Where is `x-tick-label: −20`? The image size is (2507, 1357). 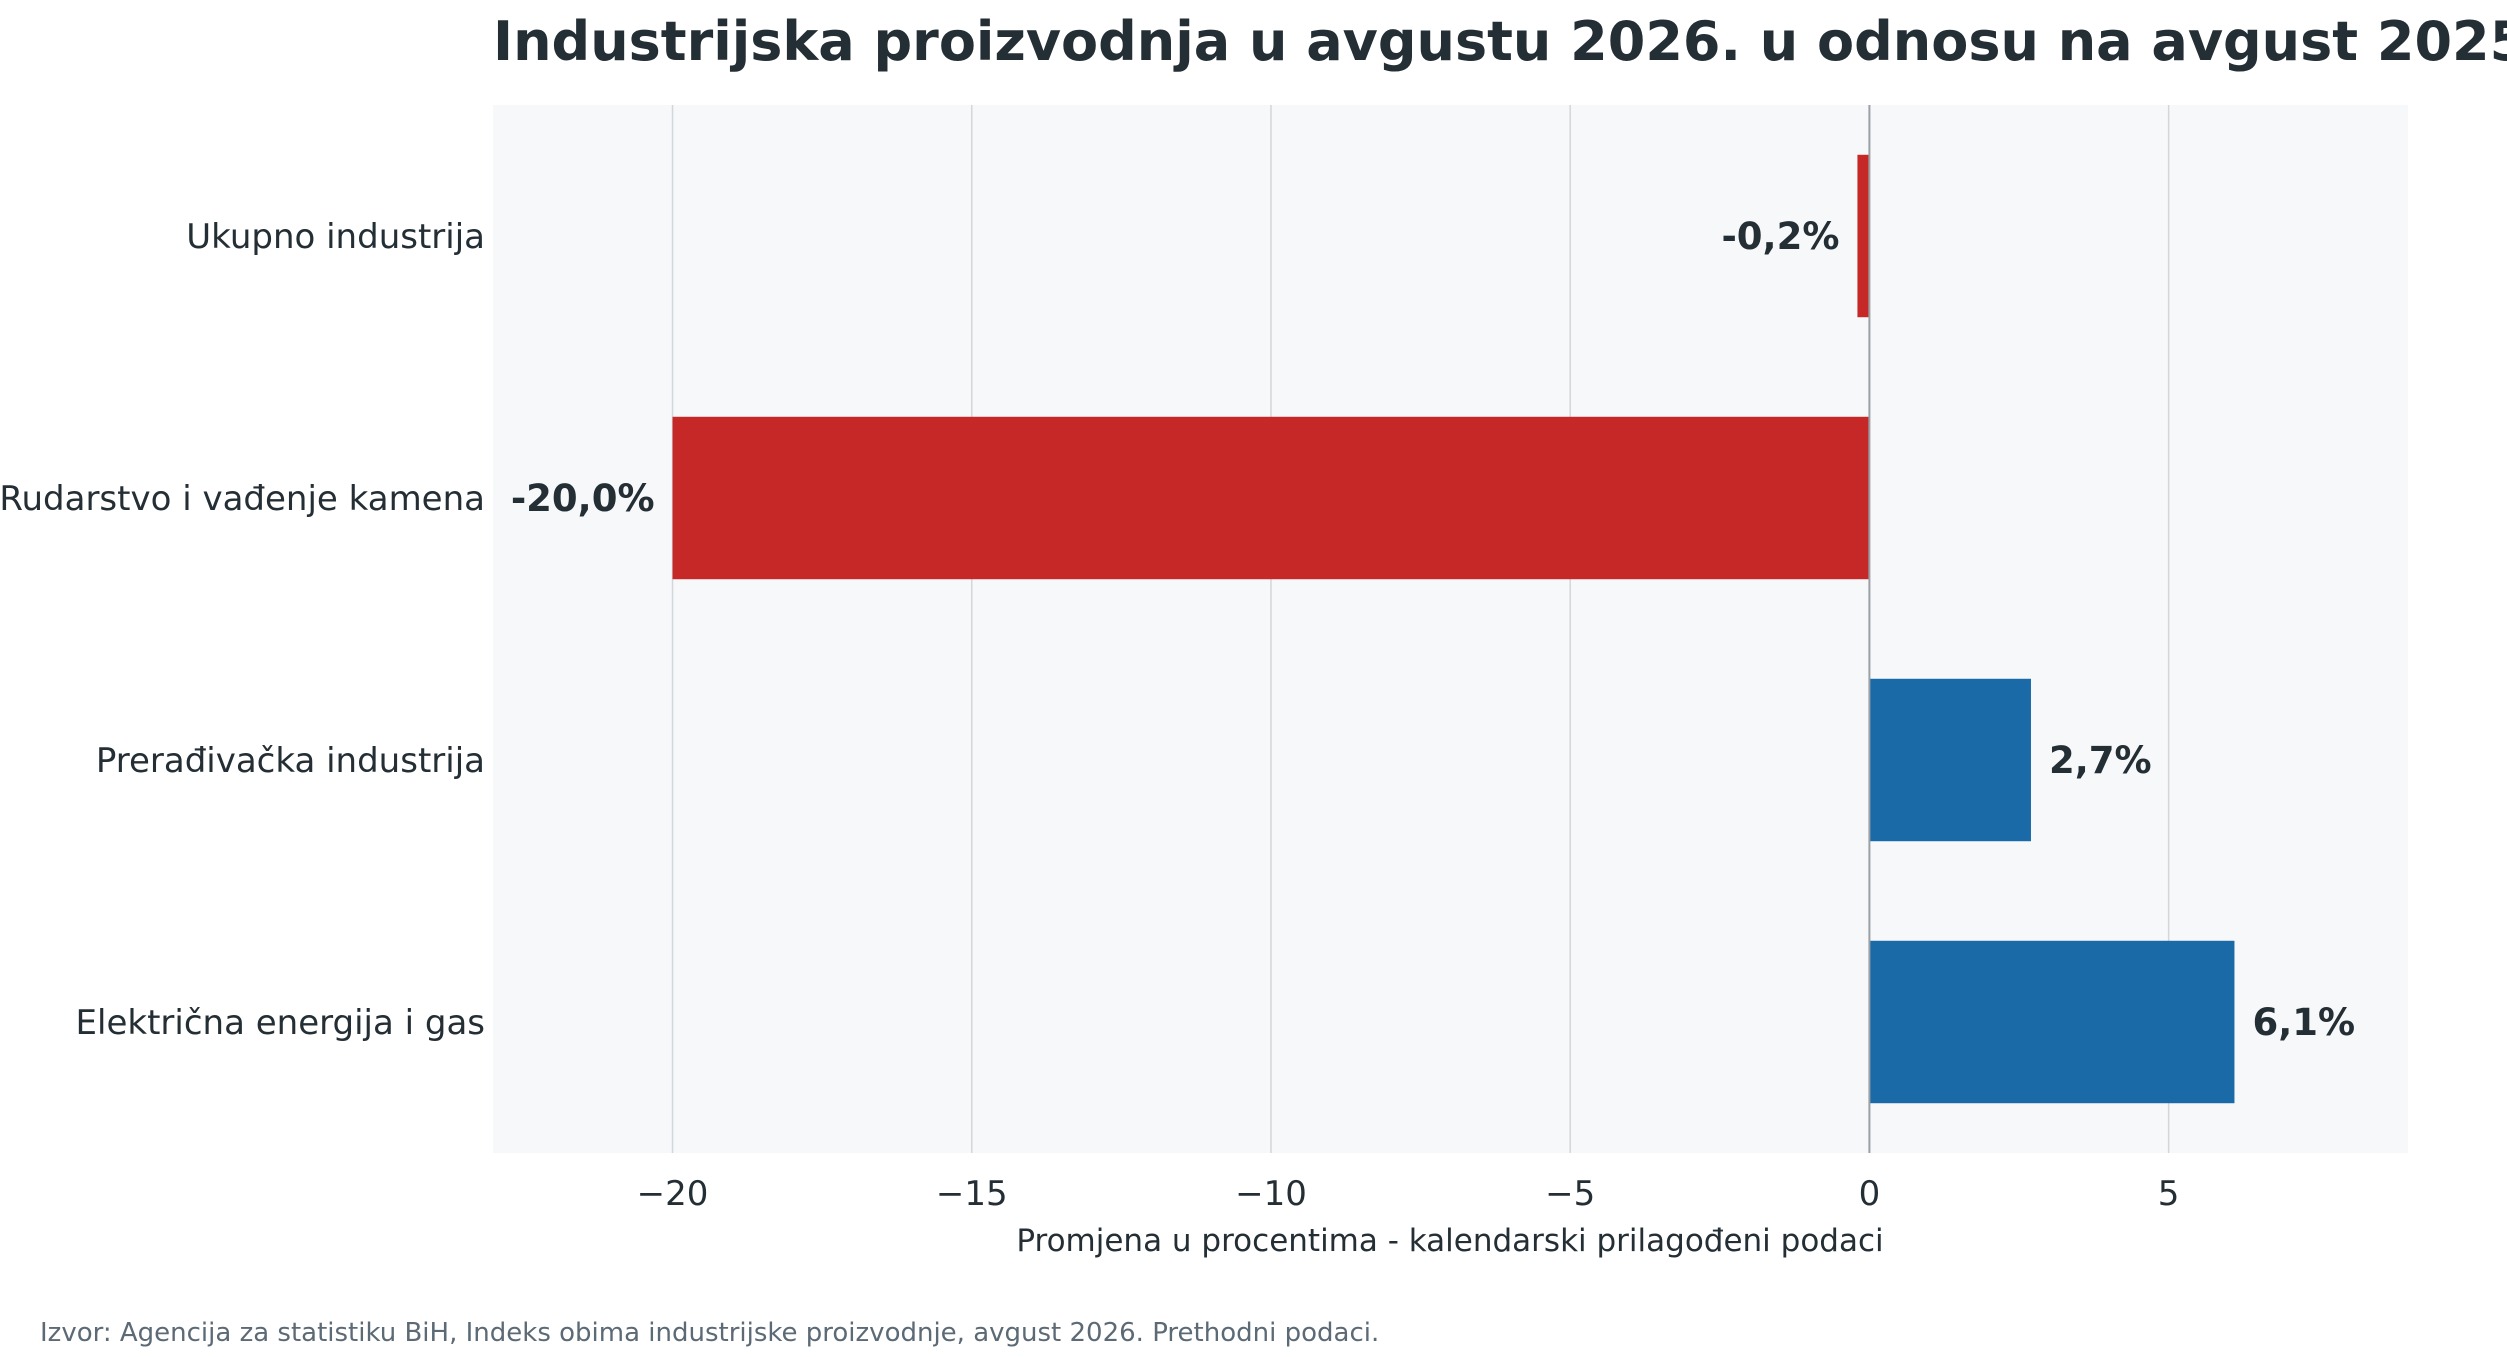
x-tick-label: −20 is located at coordinates (673, 1194).